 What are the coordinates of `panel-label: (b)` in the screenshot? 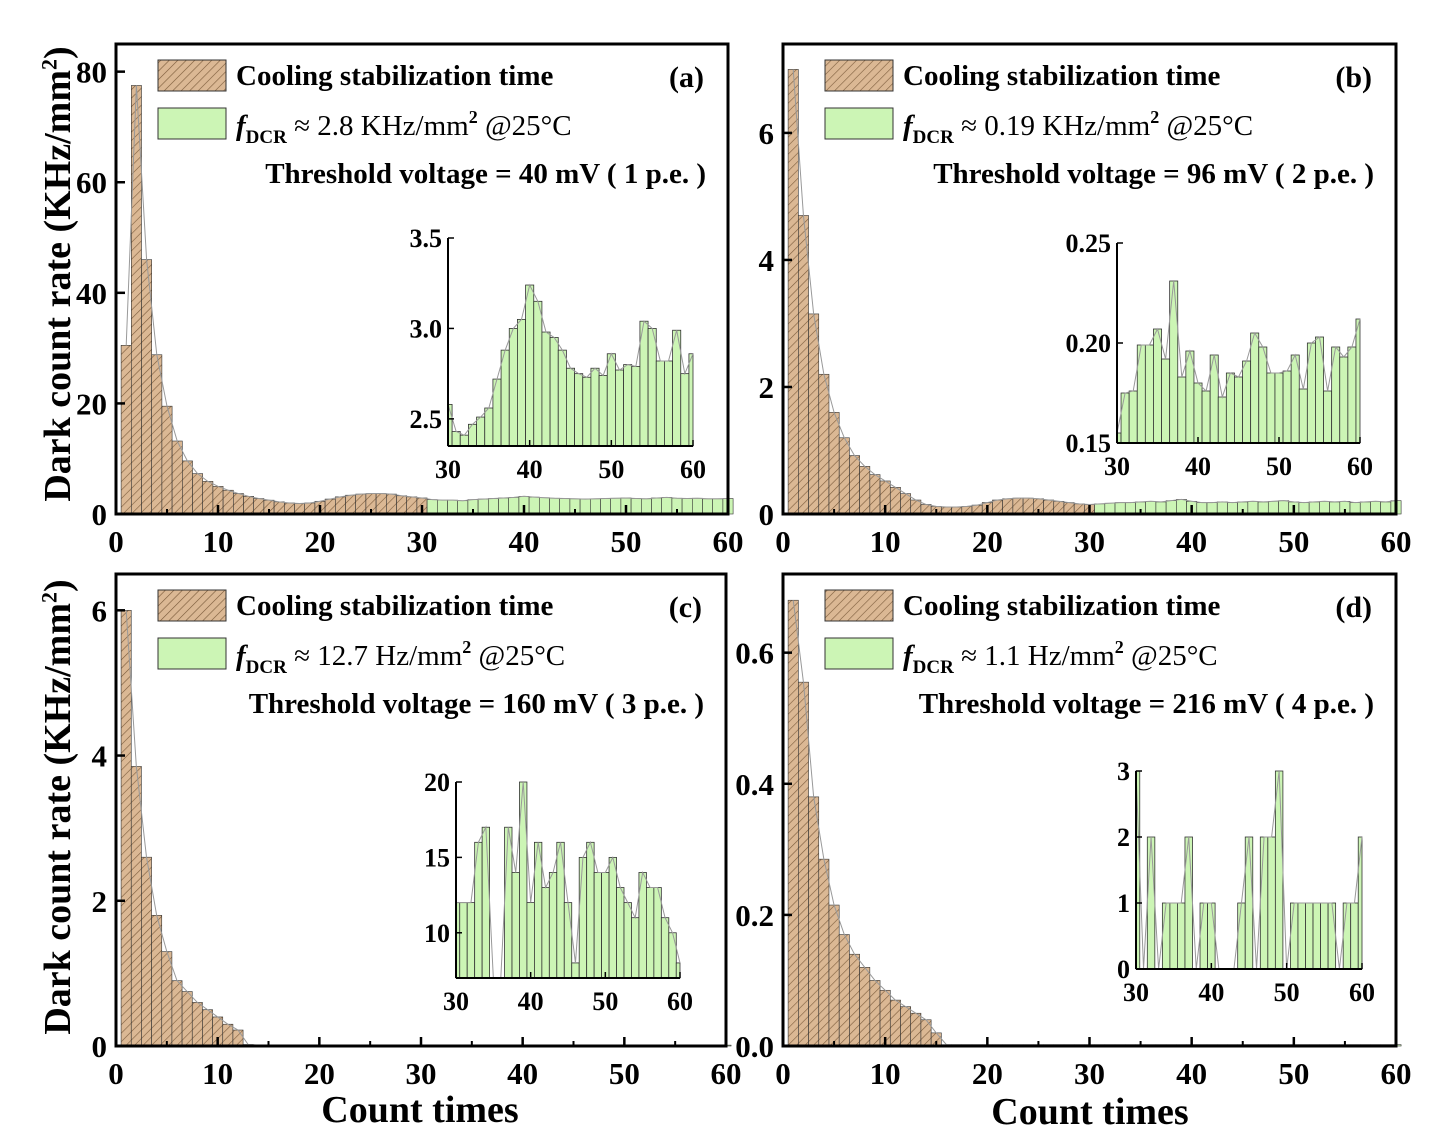 It's located at (1353, 77).